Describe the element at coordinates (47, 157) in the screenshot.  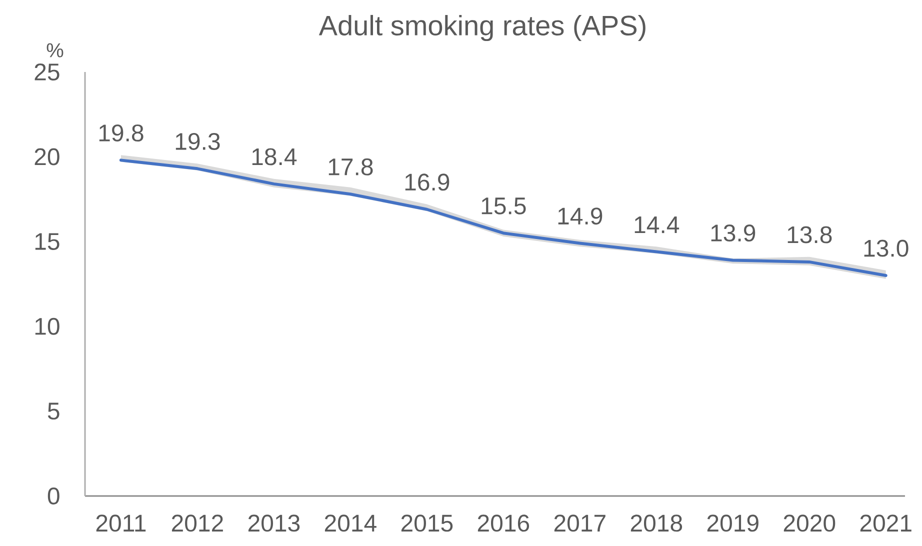
I see `y-tick-label: 20` at that location.